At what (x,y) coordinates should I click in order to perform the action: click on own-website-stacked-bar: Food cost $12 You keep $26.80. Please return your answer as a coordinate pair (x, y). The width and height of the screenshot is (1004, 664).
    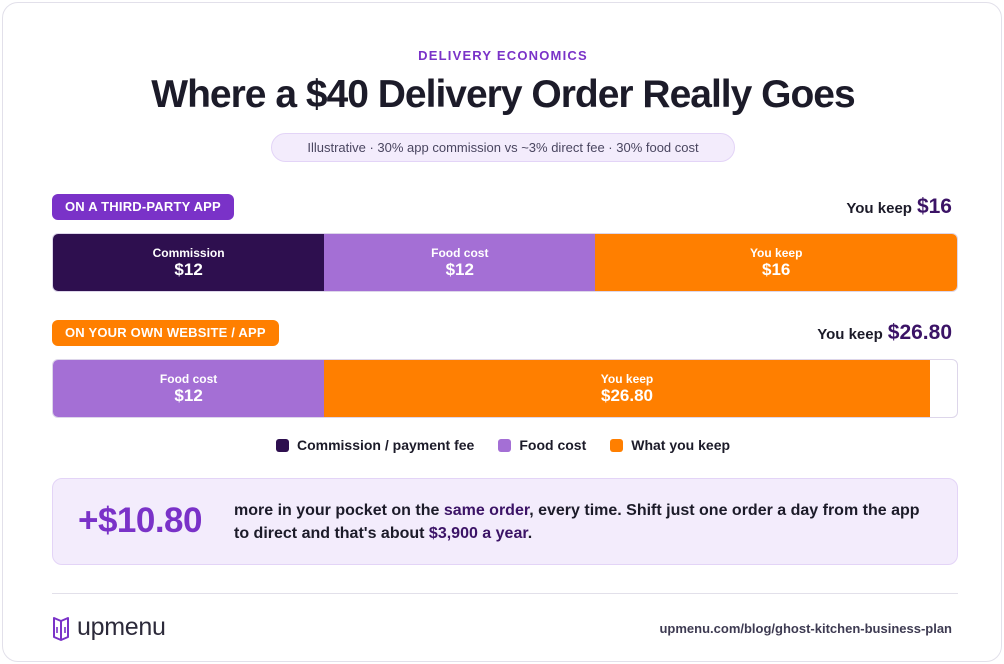
    Looking at the image, I should click on (505, 388).